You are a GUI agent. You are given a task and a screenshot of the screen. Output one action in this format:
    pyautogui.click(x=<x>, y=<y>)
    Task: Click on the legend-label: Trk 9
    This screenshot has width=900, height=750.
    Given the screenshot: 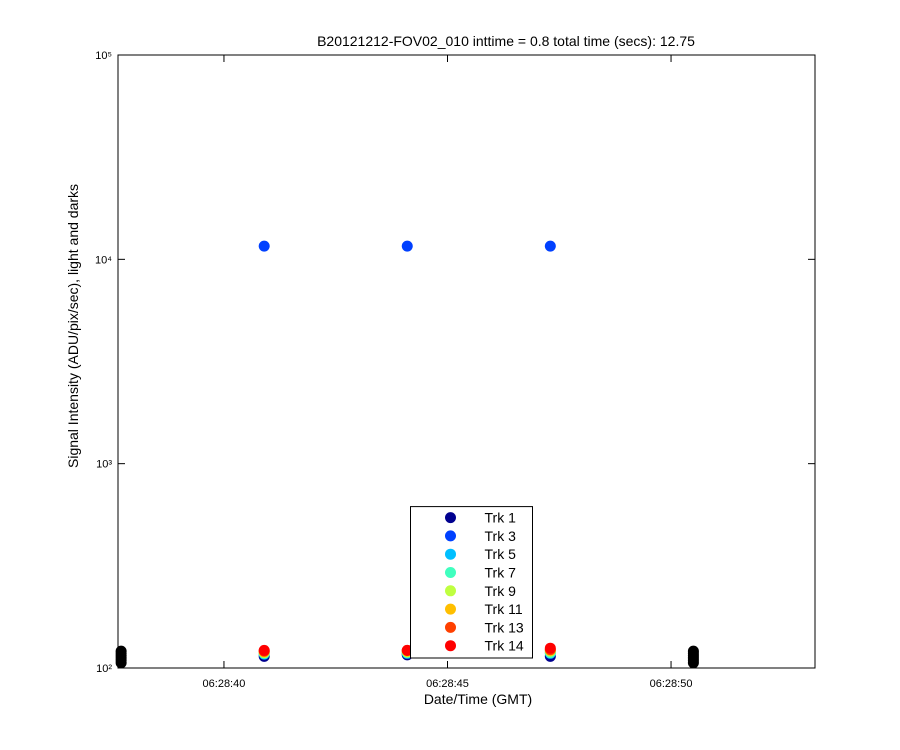 What is the action you would take?
    pyautogui.click(x=501, y=591)
    